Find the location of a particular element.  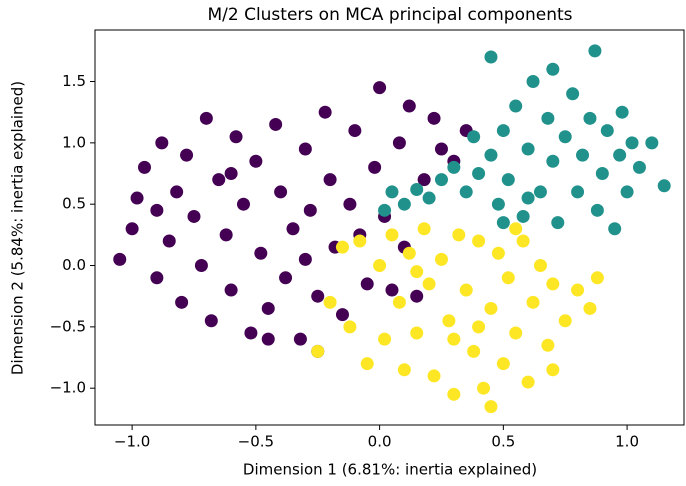

x-tick-label: 0.0 is located at coordinates (380, 442).